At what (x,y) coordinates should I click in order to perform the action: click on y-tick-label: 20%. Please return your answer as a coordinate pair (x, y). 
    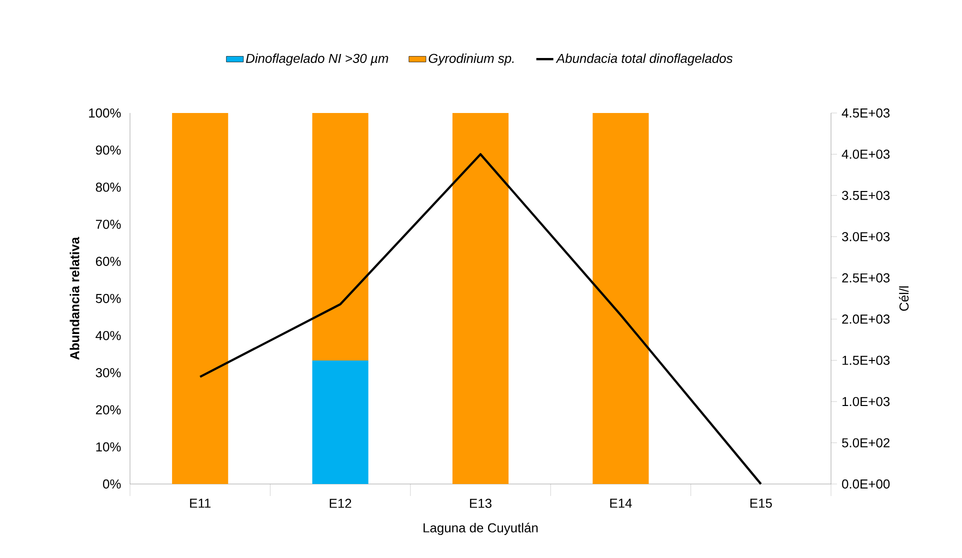
    Looking at the image, I should click on (108, 409).